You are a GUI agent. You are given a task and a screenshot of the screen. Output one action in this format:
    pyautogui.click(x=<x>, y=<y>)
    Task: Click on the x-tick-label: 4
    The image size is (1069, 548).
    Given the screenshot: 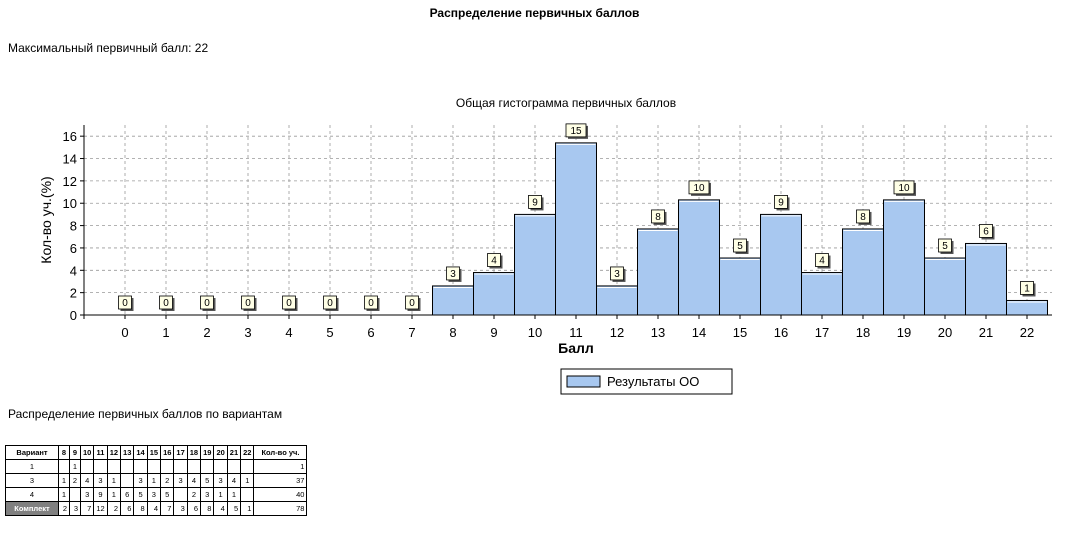 What is the action you would take?
    pyautogui.click(x=288, y=332)
    